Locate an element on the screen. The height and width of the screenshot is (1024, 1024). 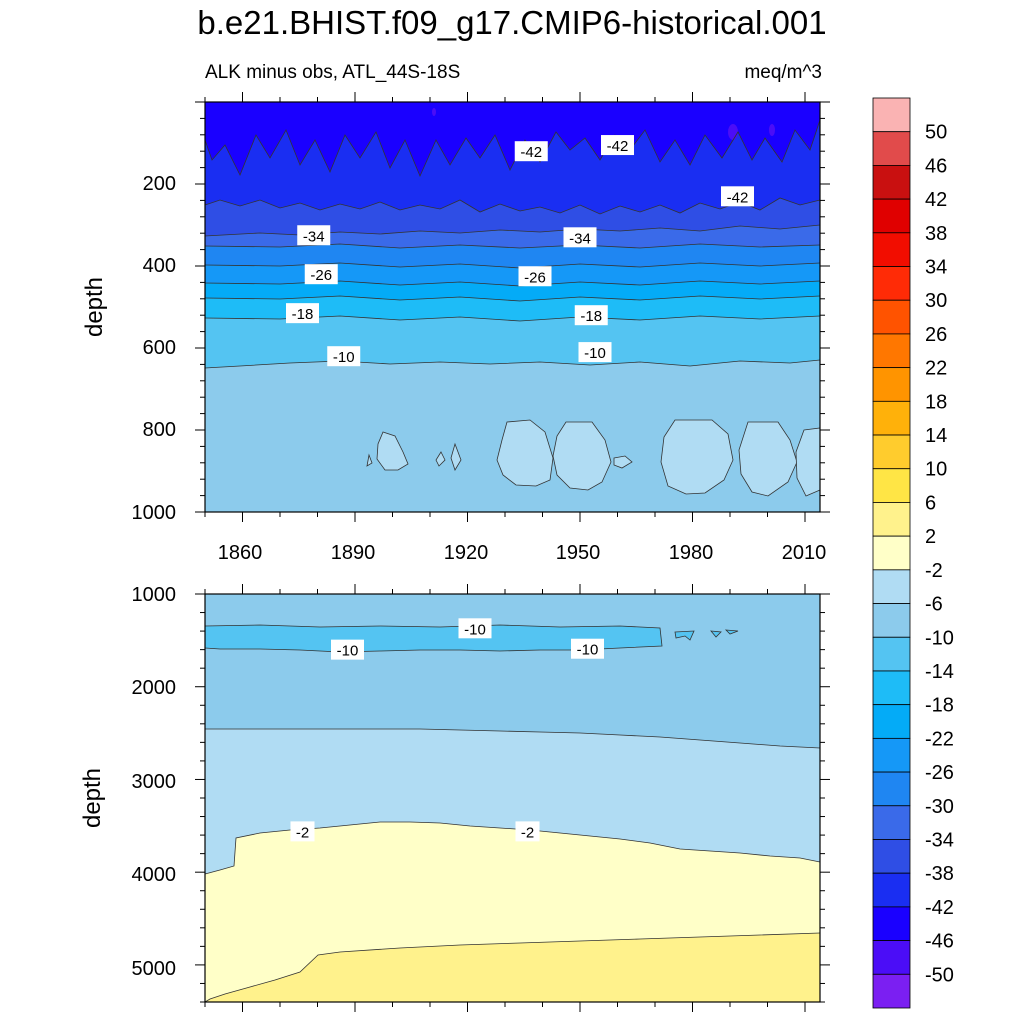
colorbar-label: -6 is located at coordinates (934, 605).